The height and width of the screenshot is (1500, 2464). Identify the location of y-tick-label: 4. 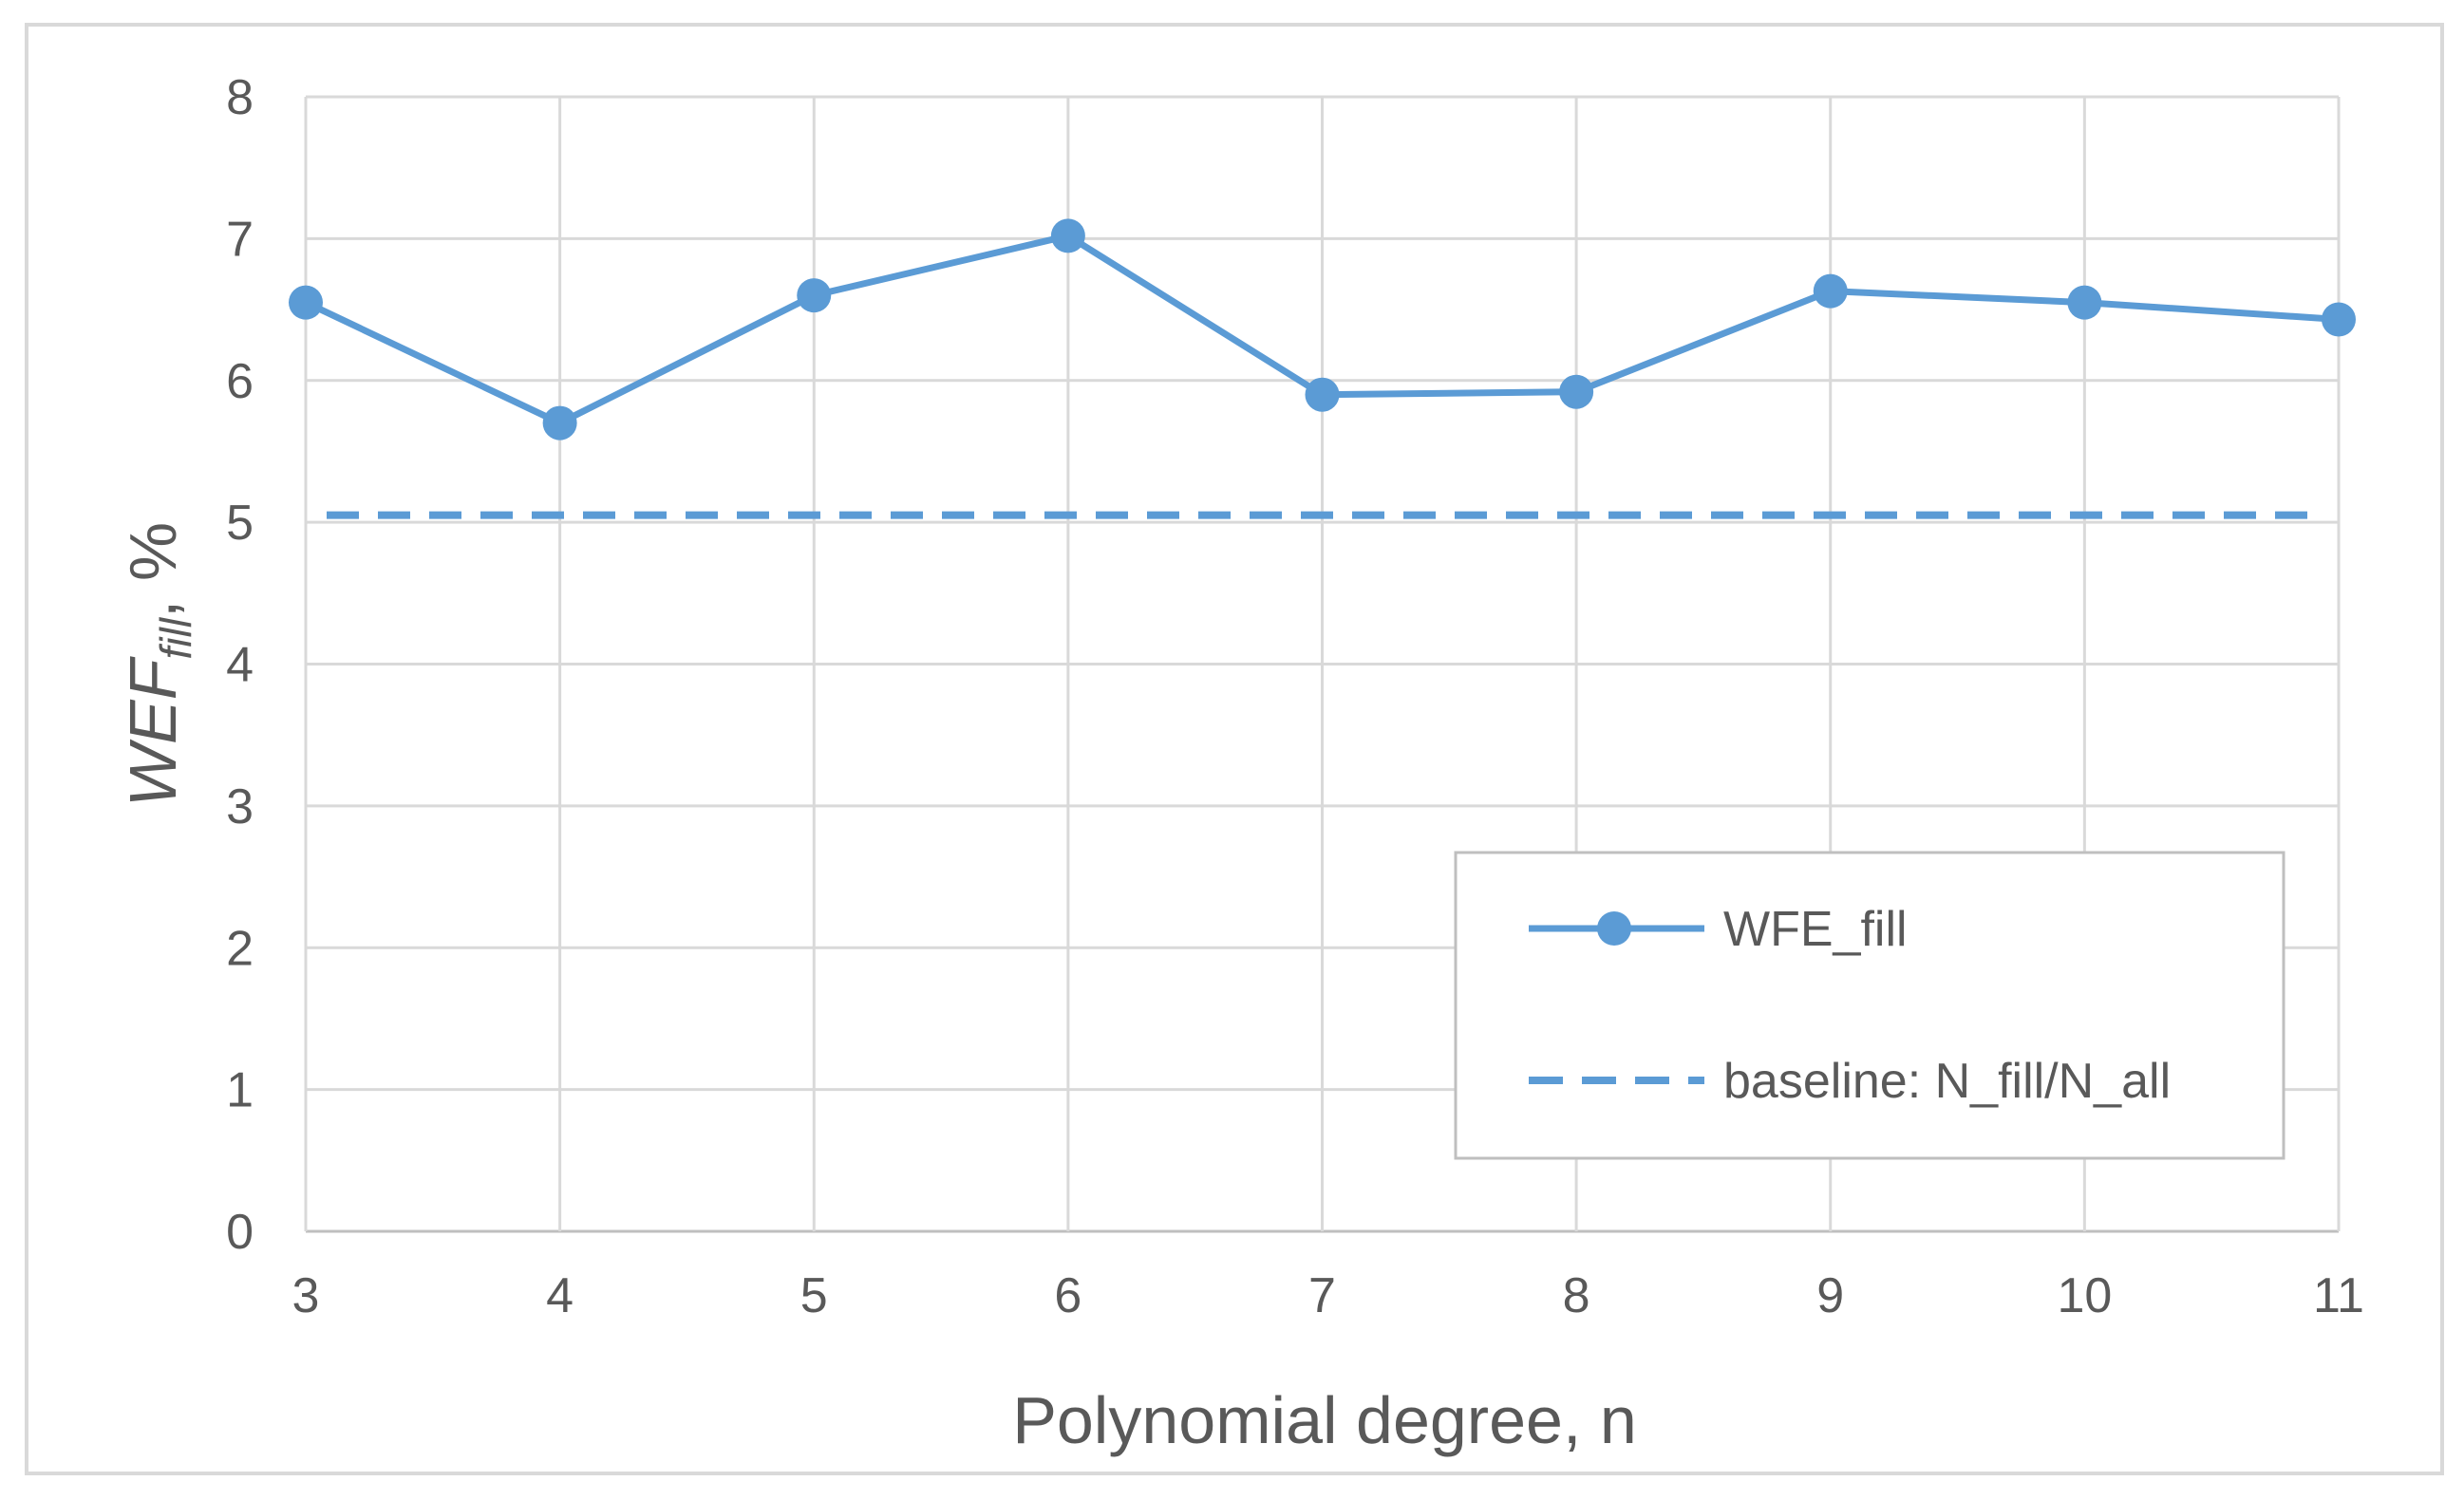
(240, 665).